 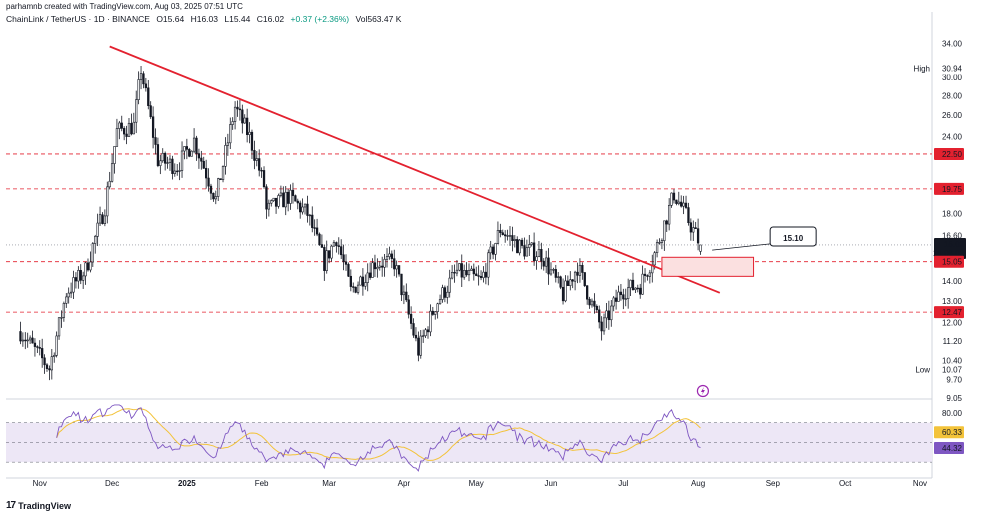 What do you see at coordinates (952, 361) in the screenshot?
I see `price-tick: 10.40` at bounding box center [952, 361].